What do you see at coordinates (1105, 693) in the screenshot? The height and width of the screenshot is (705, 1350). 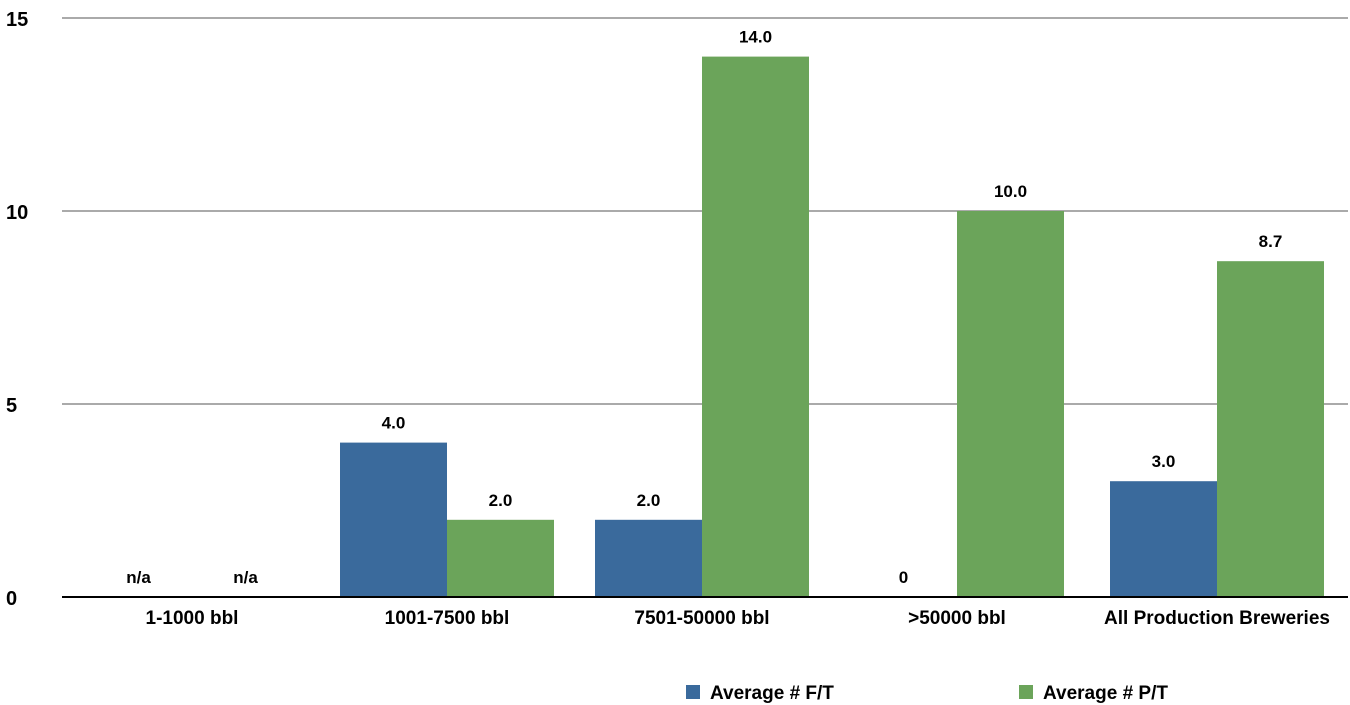 I see `legend-label: Average # P/T` at bounding box center [1105, 693].